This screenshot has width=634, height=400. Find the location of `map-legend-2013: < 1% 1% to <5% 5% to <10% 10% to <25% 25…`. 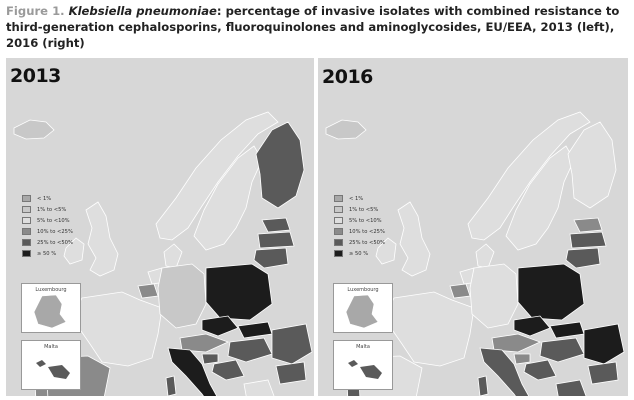

map-legend-2013: < 1% 1% to <5% 5% to <10% 10% to <25% 25… is located at coordinates (47, 226).